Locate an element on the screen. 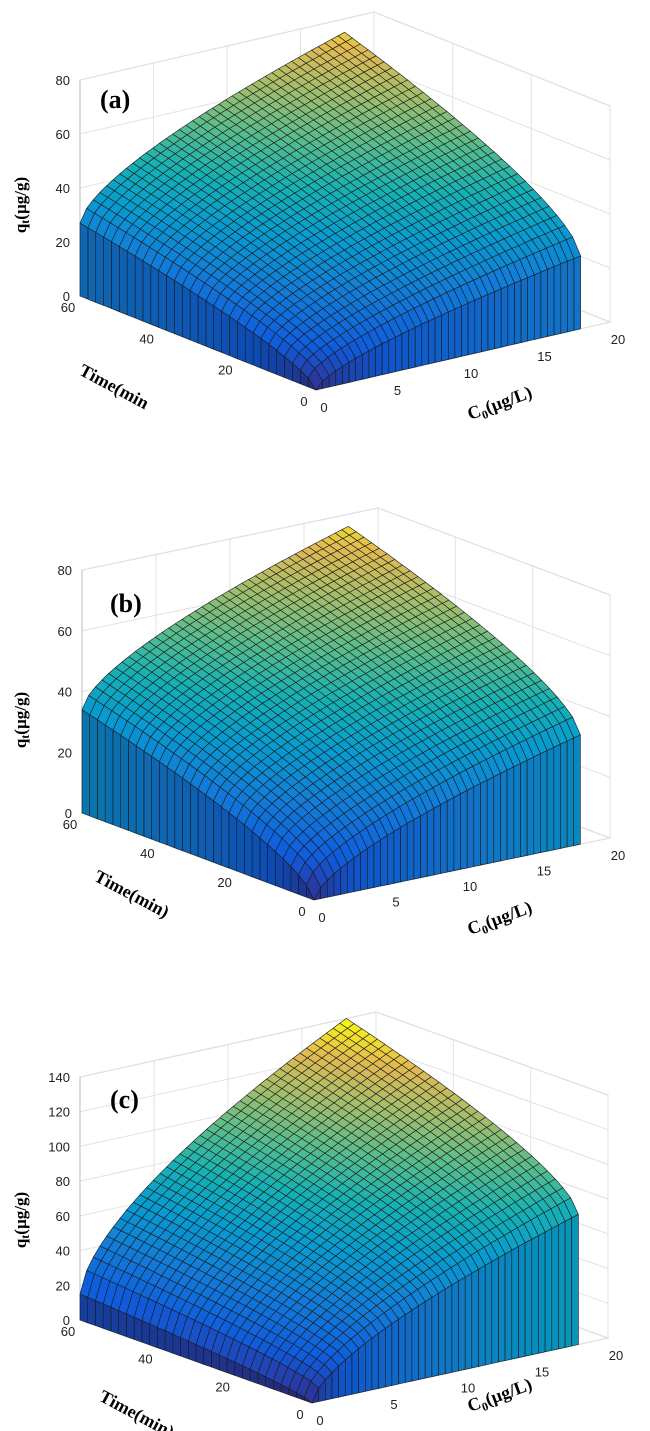 The image size is (650, 1431). y-tick-label: 40 is located at coordinates (145, 1359).